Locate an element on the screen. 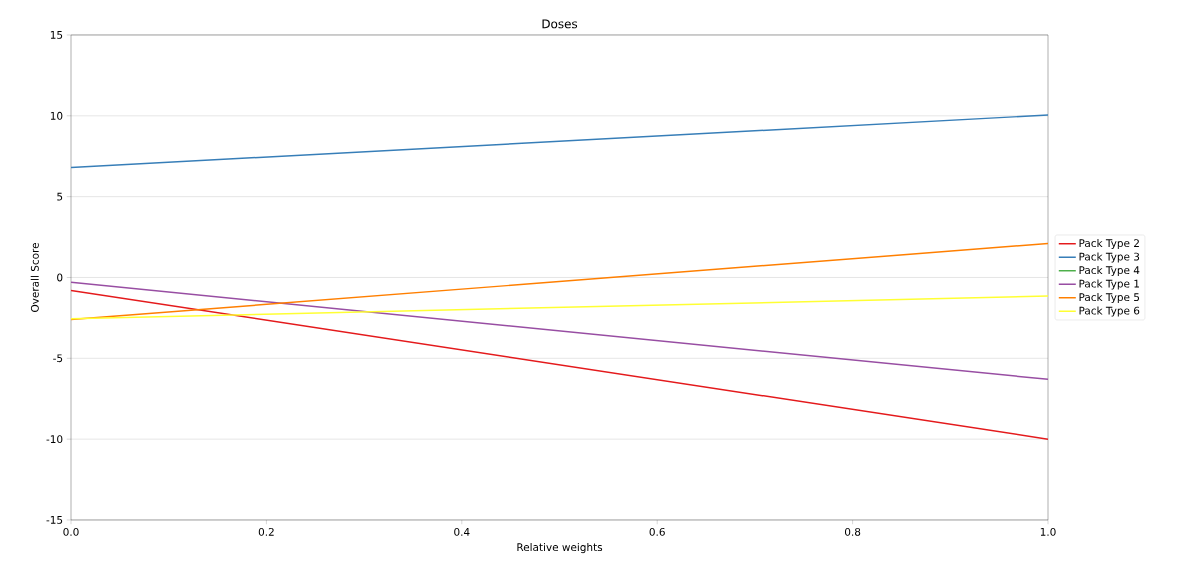 This screenshot has width=1194, height=570. y-axis-title: Overall Score is located at coordinates (34, 277).